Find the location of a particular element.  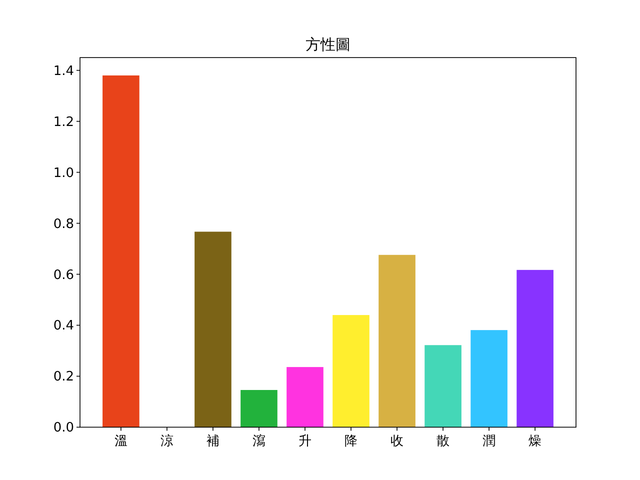

y-tick-label: 1.0 is located at coordinates (63, 173).